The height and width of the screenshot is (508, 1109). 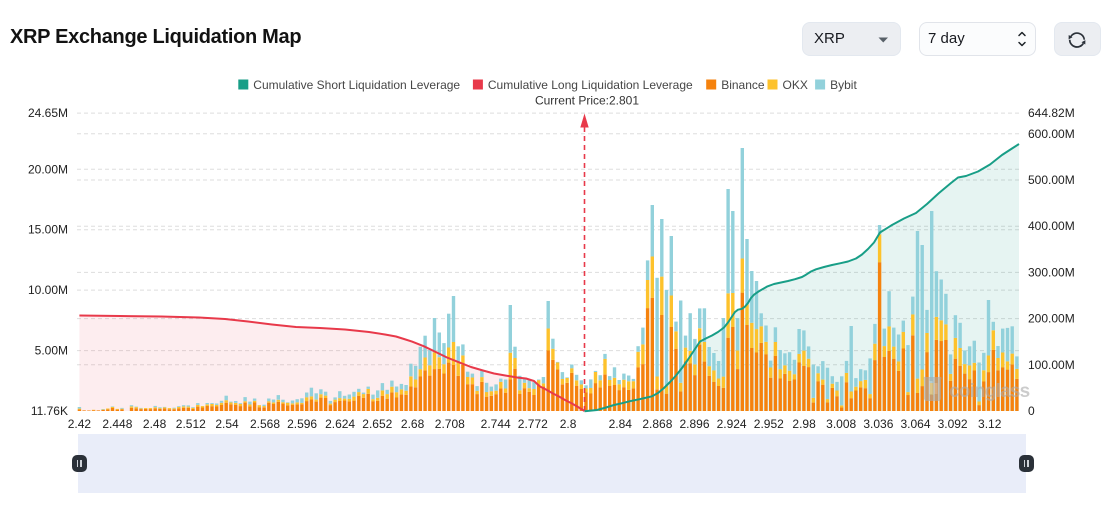 I want to click on svg-text: 500.00M, so click(x=1051, y=180).